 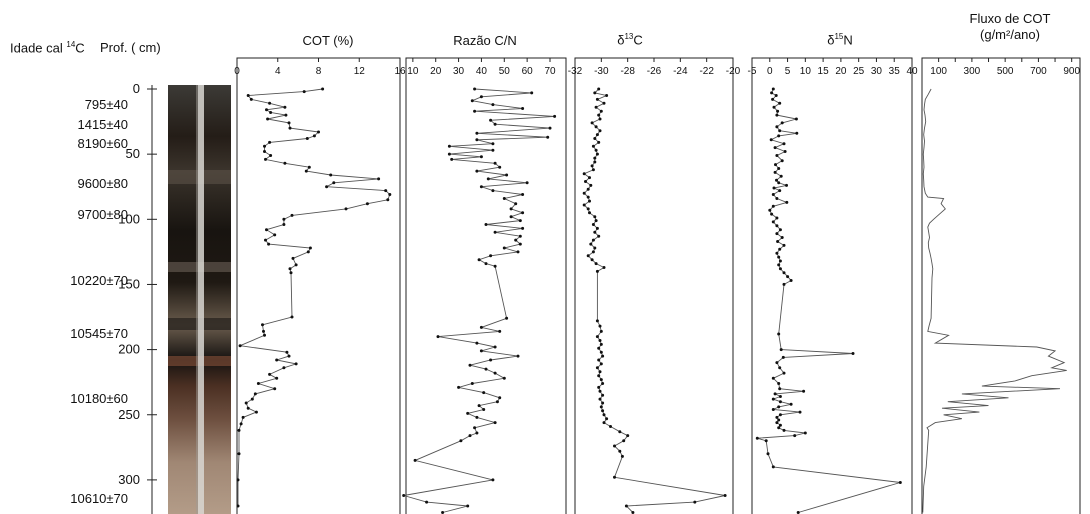 I want to click on x-tick-label: 12, so click(x=360, y=71).